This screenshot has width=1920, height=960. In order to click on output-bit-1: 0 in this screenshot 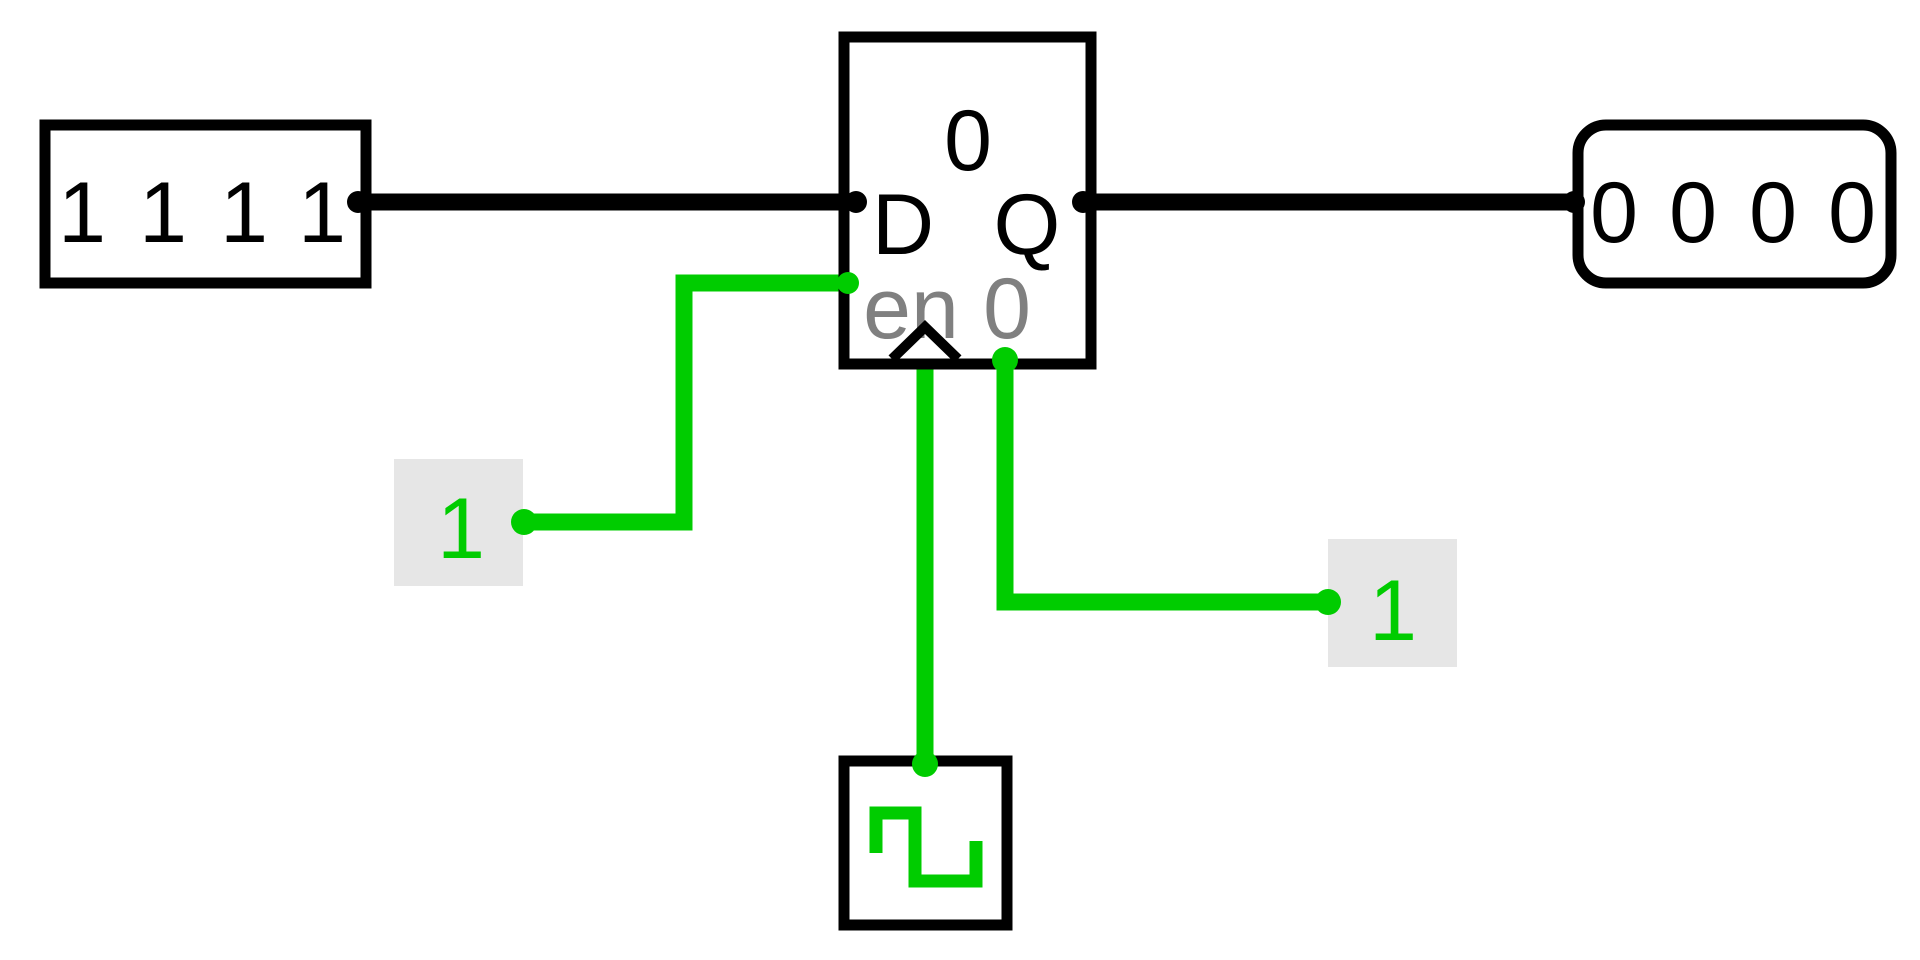, I will do `click(1773, 213)`.